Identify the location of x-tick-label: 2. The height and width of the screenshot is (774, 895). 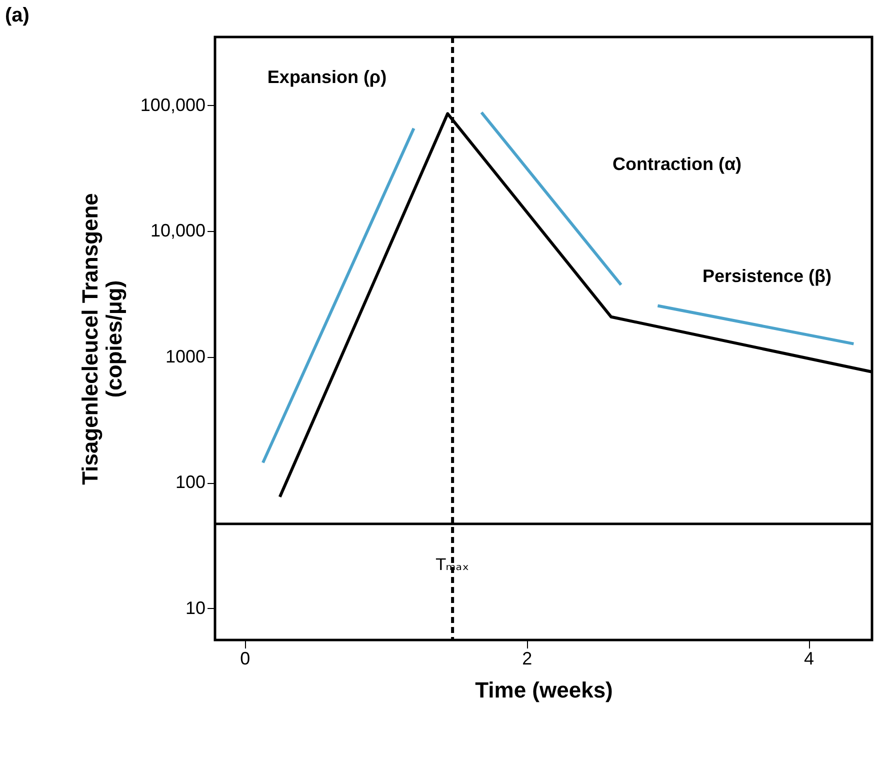
(527, 658).